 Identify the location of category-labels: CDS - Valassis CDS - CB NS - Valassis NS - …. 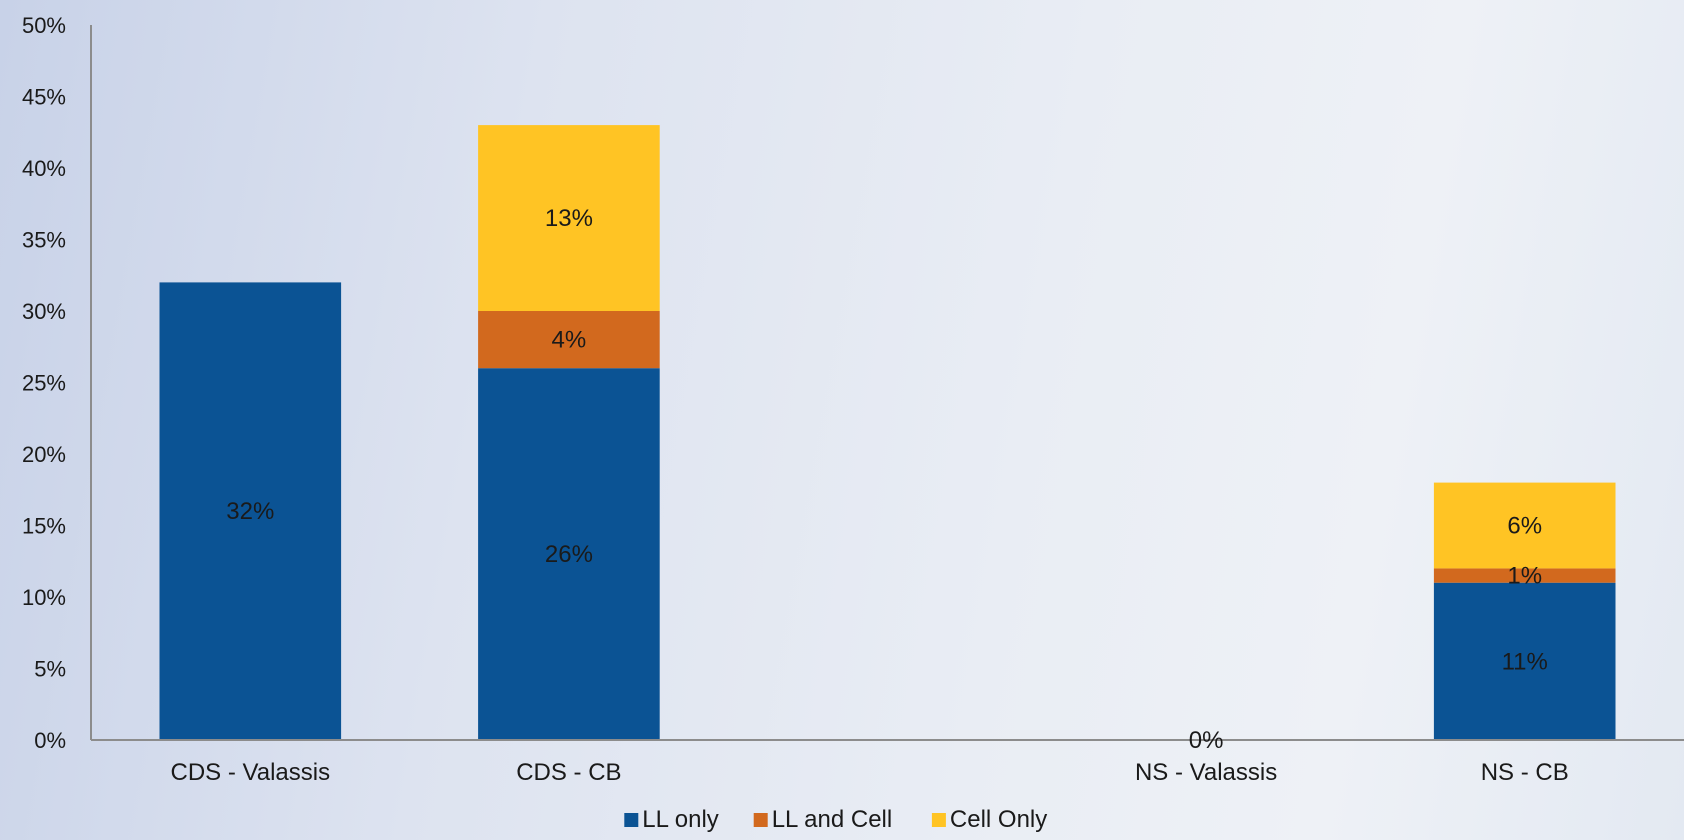
(870, 772).